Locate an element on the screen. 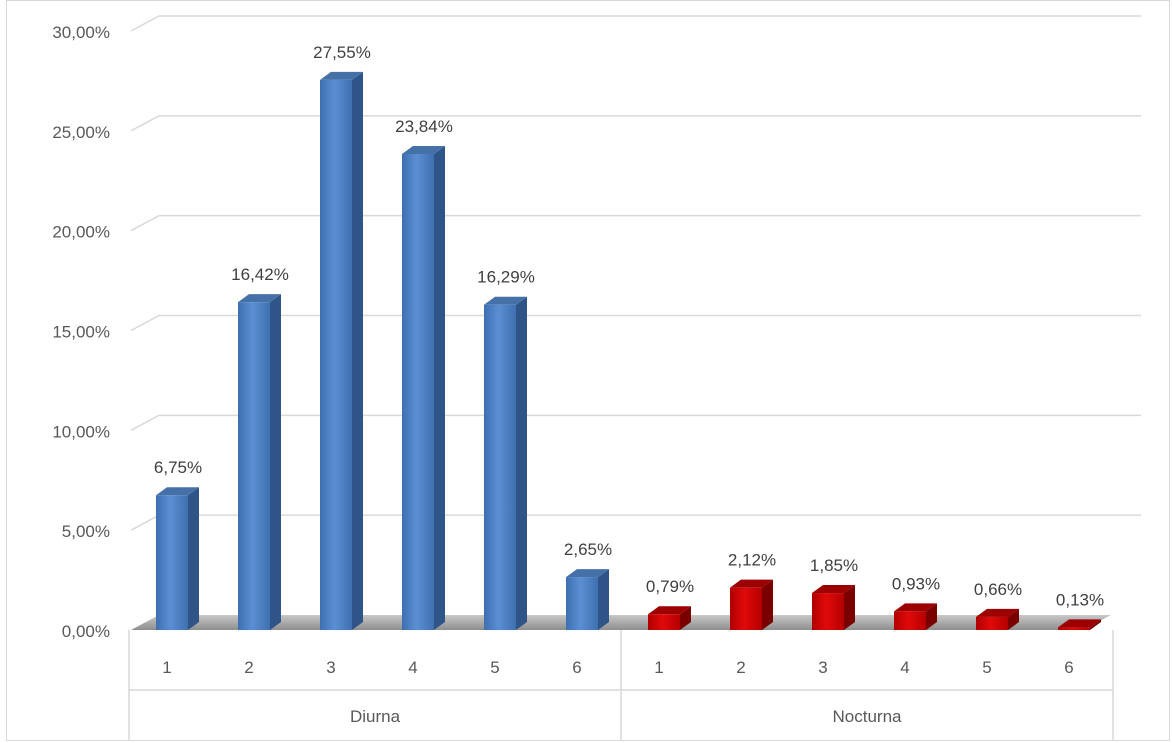 This screenshot has width=1172, height=743. x-group-label: Diurna is located at coordinates (375, 716).